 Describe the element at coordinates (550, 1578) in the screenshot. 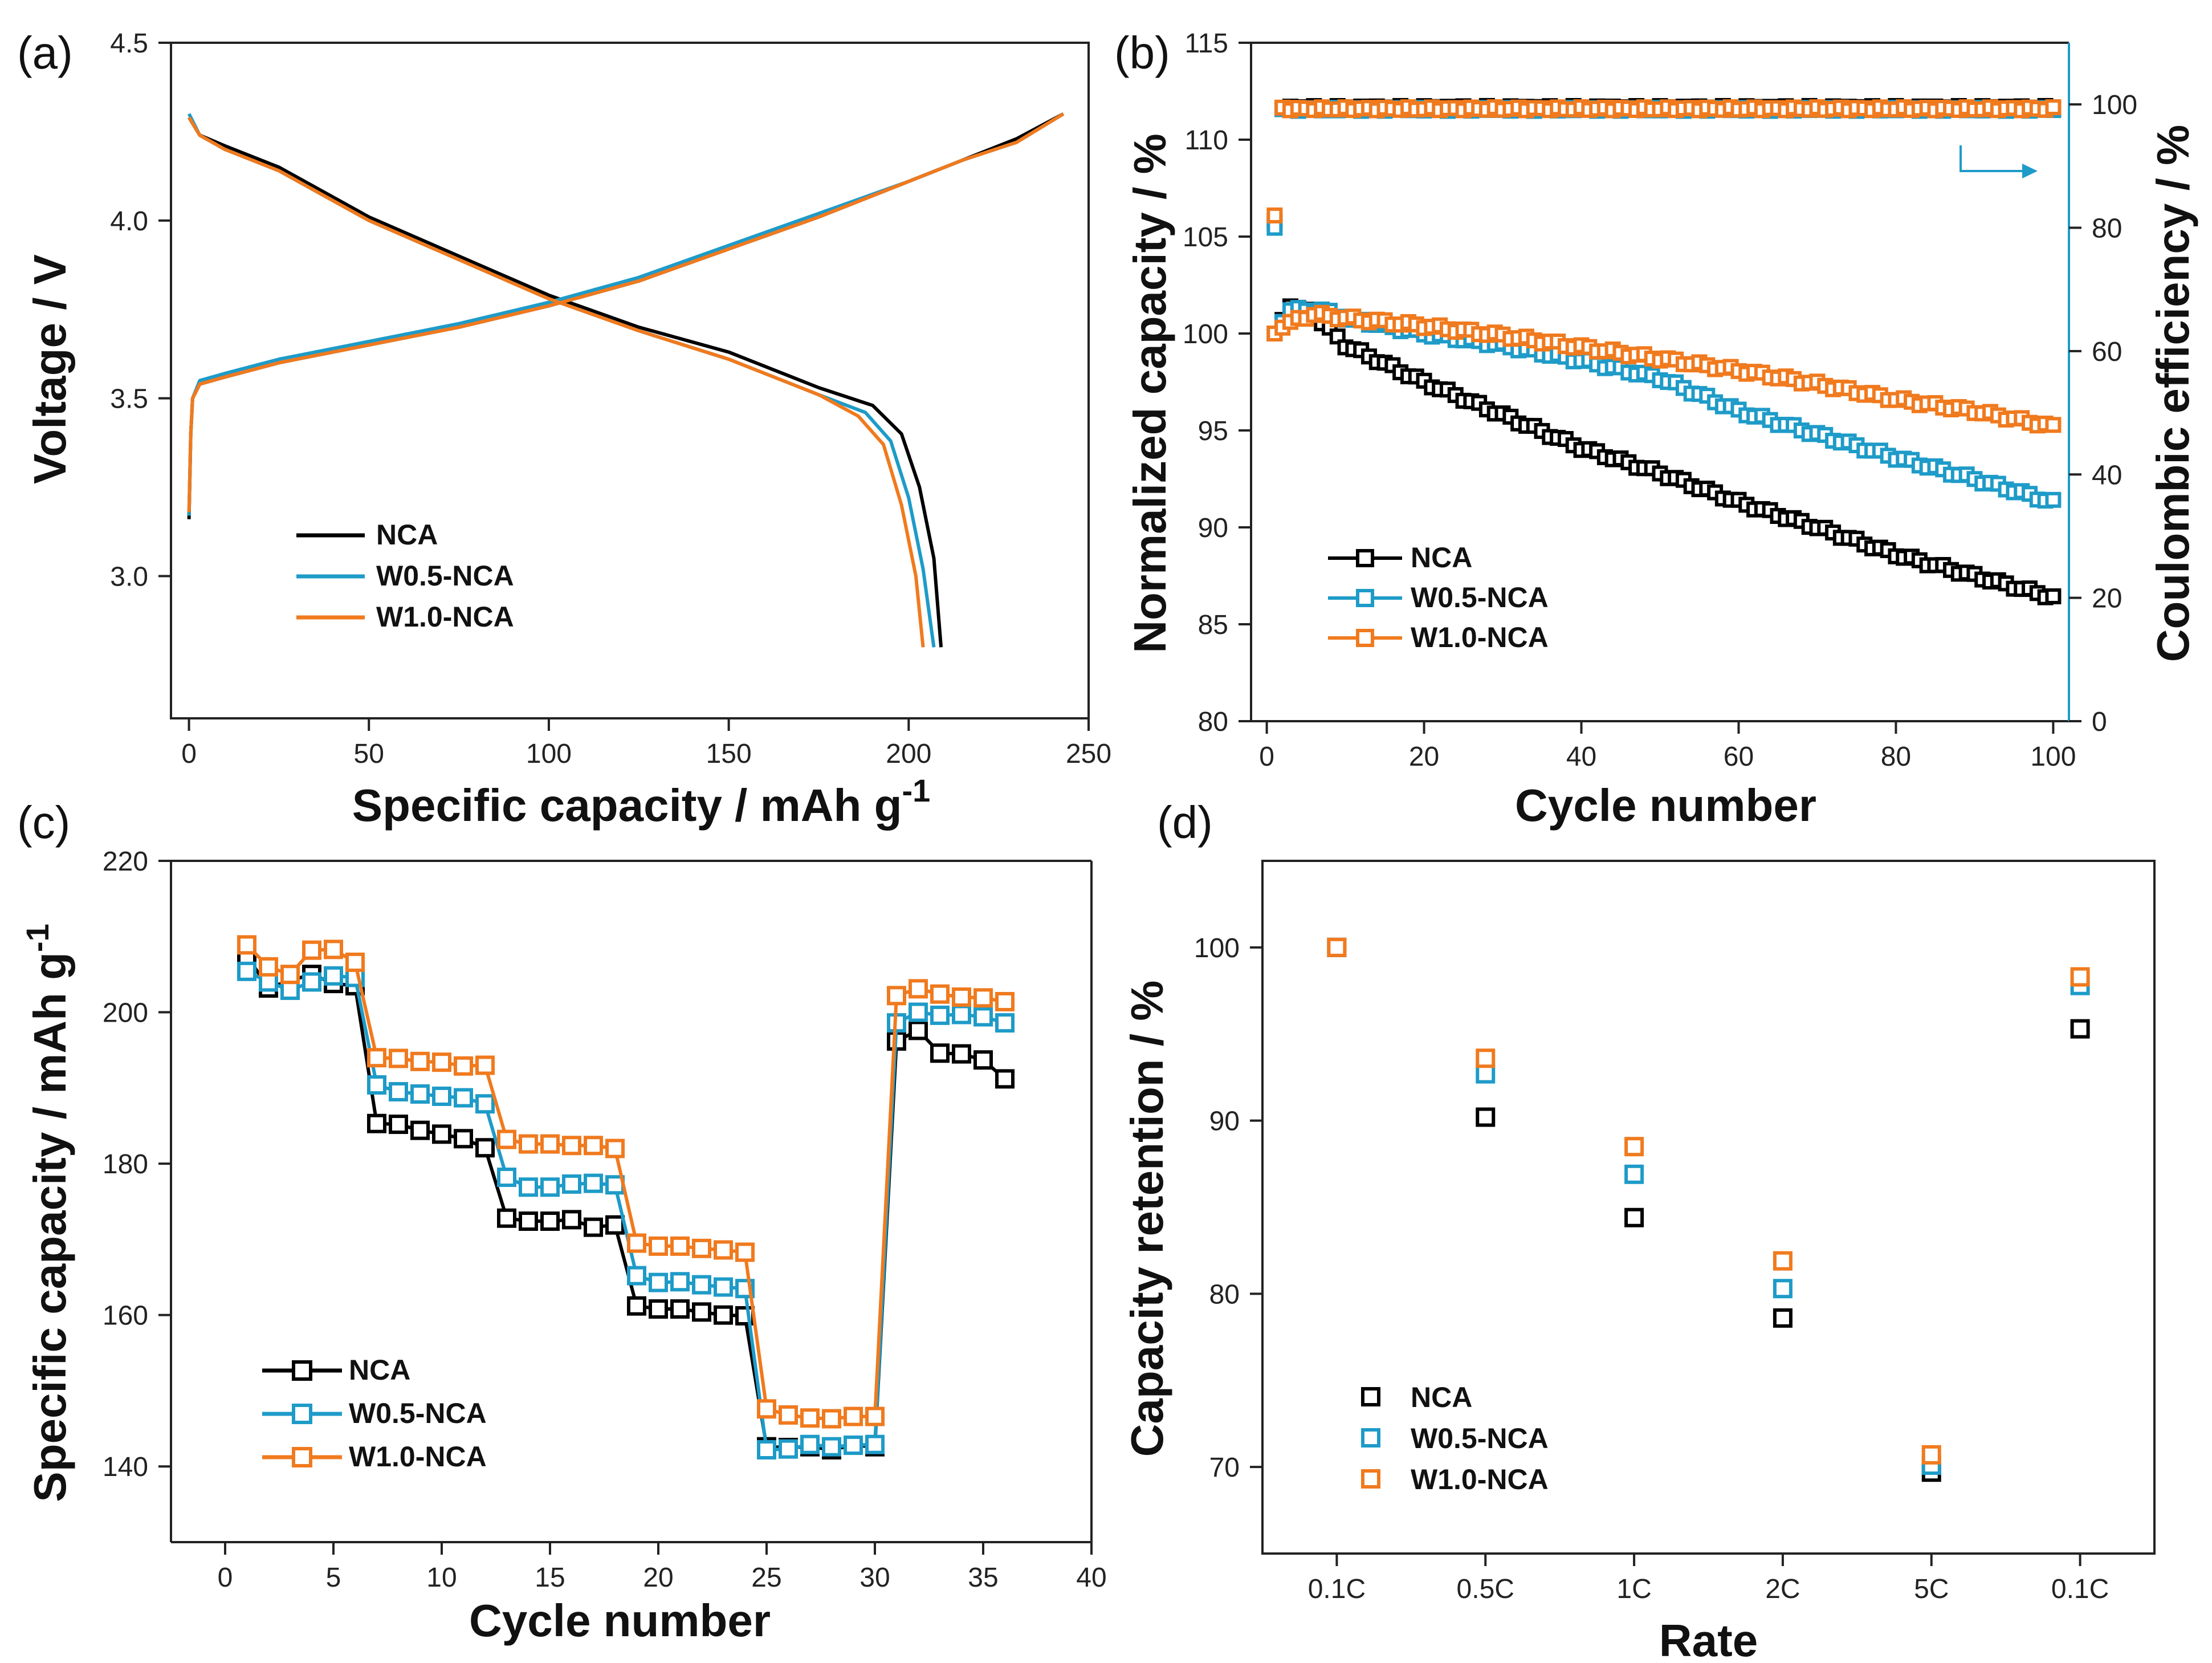

I see `c-x-tick-label: 15` at that location.